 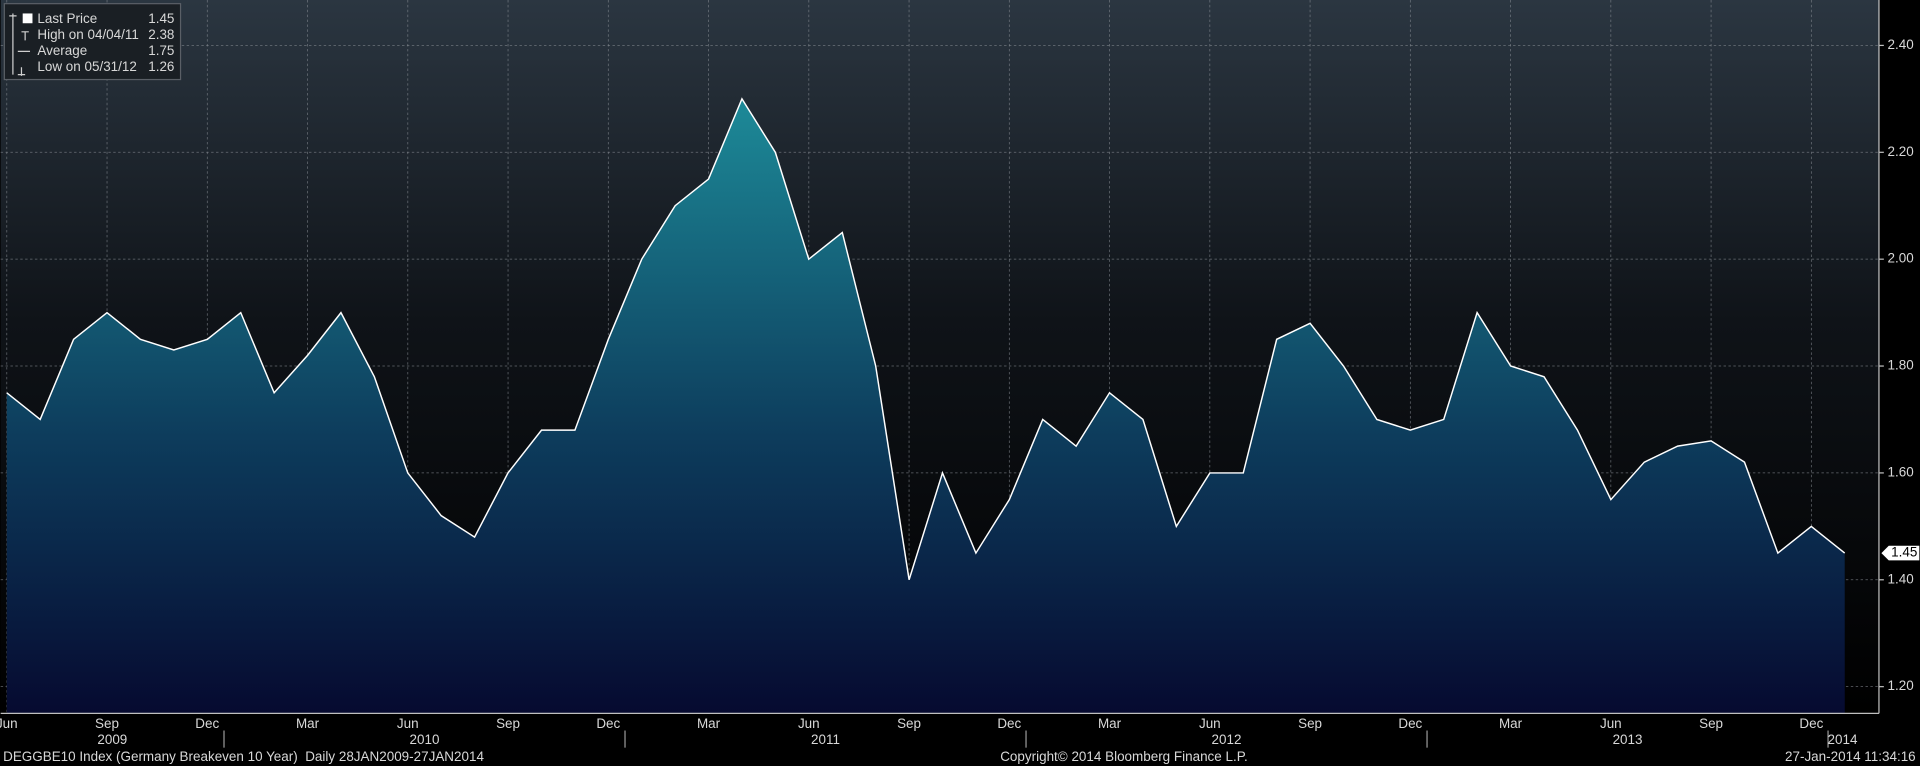 I want to click on year-label: 2011, so click(x=825, y=739).